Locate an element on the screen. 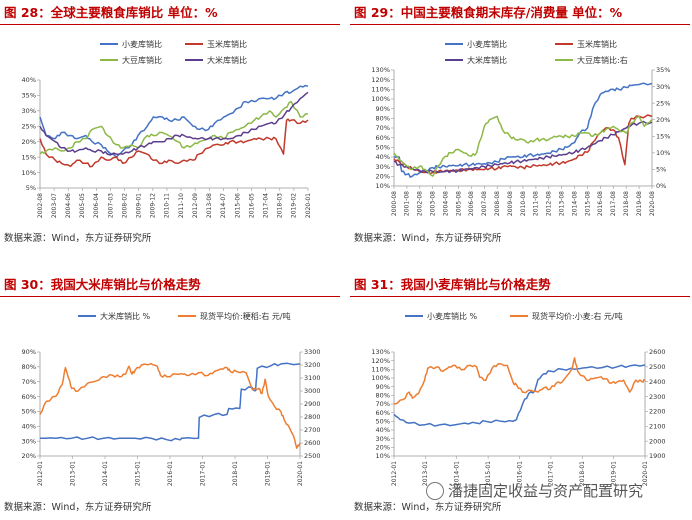 The image size is (692, 520). y2-tick-label: 35% is located at coordinates (663, 70).